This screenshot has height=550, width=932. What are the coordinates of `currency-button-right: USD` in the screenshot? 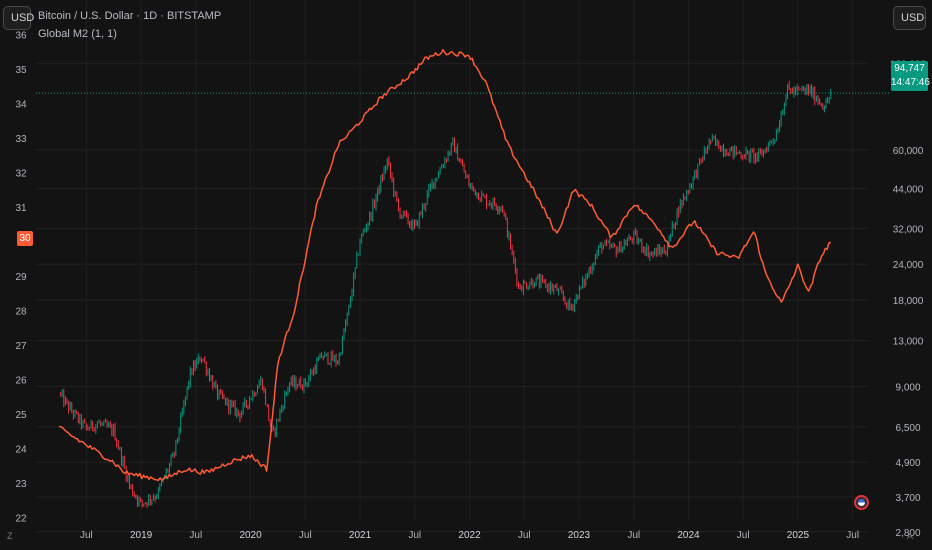 It's located at (909, 18).